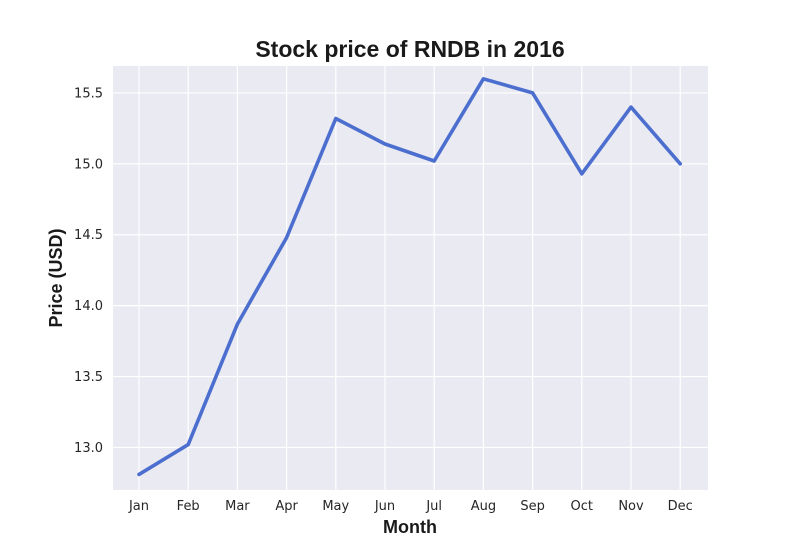  I want to click on x-axis-label: Month, so click(410, 527).